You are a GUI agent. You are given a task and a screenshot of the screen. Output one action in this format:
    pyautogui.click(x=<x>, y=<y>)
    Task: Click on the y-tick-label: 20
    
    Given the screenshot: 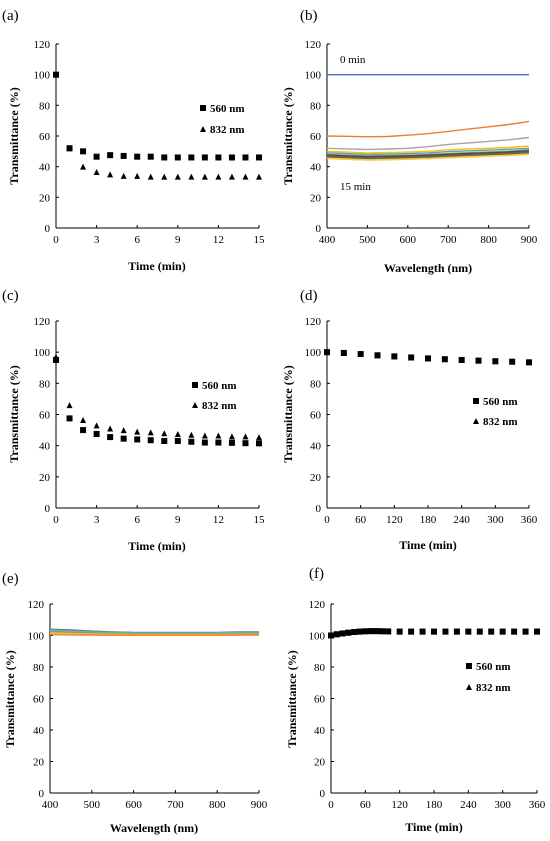 What is the action you would take?
    pyautogui.click(x=320, y=763)
    